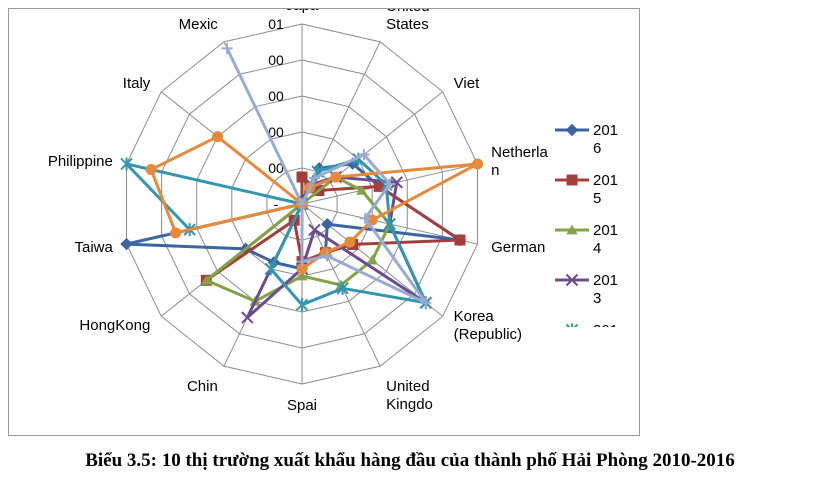 Image resolution: width=820 pixels, height=482 pixels. What do you see at coordinates (94, 247) in the screenshot?
I see `category-label: Taiwa` at bounding box center [94, 247].